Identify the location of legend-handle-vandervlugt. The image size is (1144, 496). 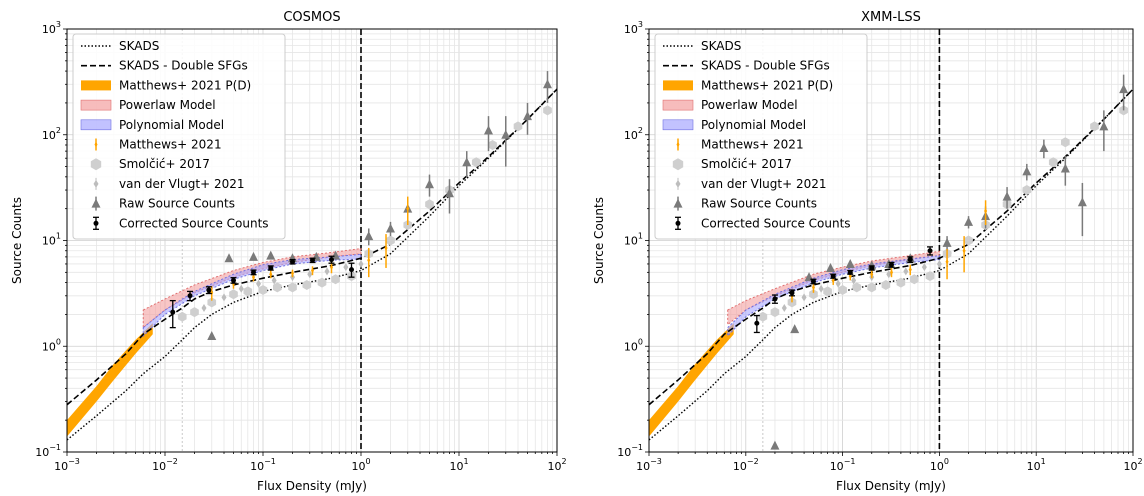
(678, 183).